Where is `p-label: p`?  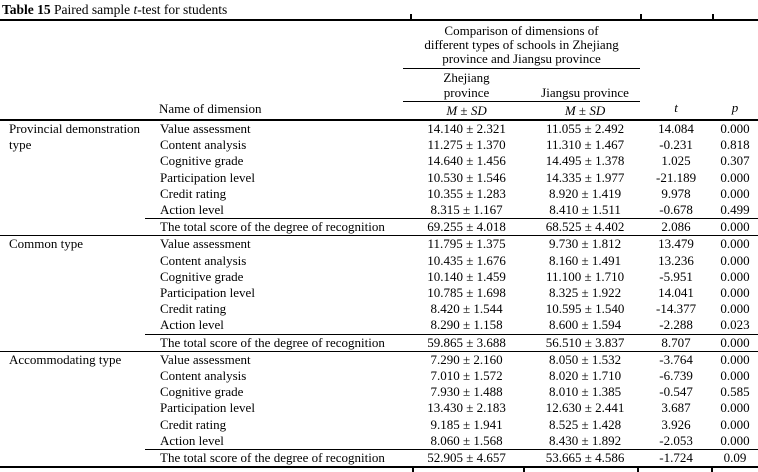 p-label: p is located at coordinates (735, 107).